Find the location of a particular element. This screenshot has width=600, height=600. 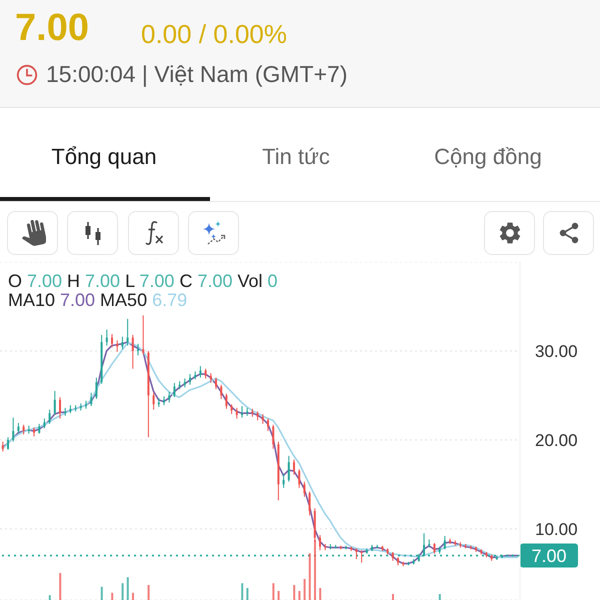

y-tick-label: 10.00 is located at coordinates (556, 529).